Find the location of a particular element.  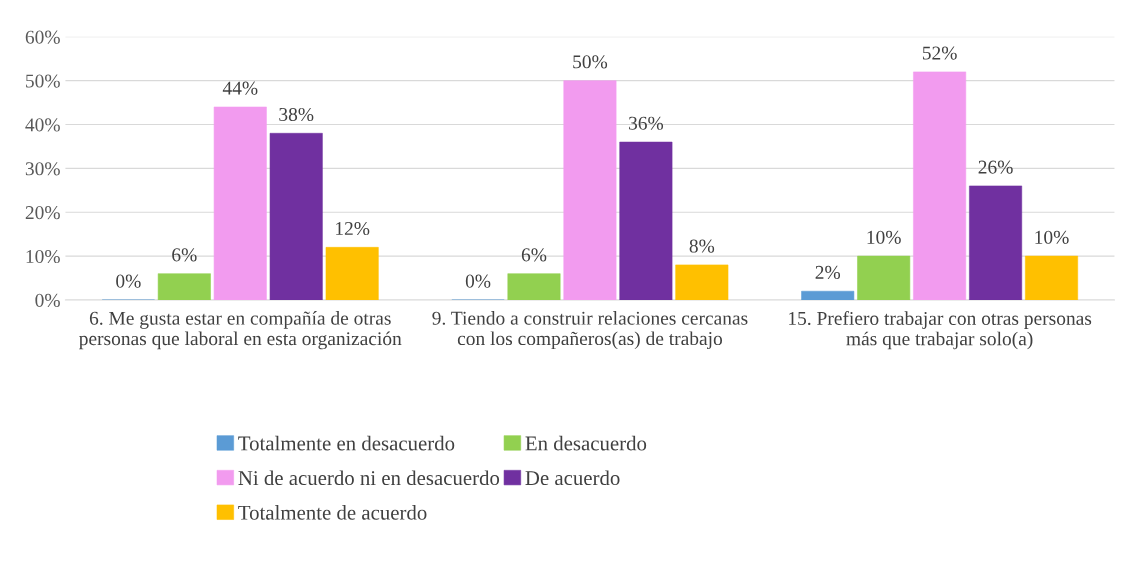

y-tick-label: 20% is located at coordinates (42, 213).